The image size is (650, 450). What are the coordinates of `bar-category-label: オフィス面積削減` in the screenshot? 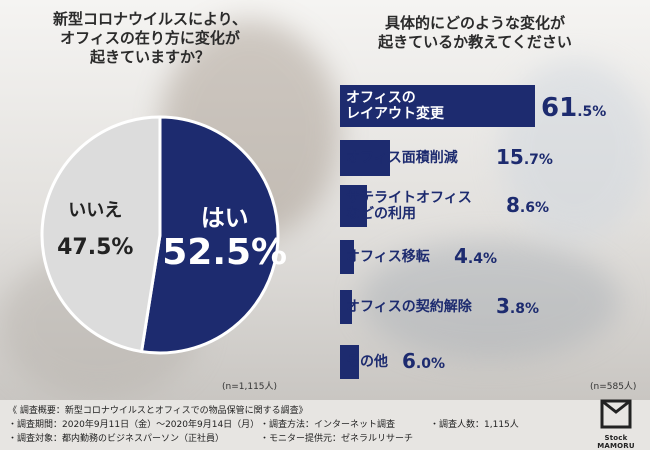 It's located at (402, 158).